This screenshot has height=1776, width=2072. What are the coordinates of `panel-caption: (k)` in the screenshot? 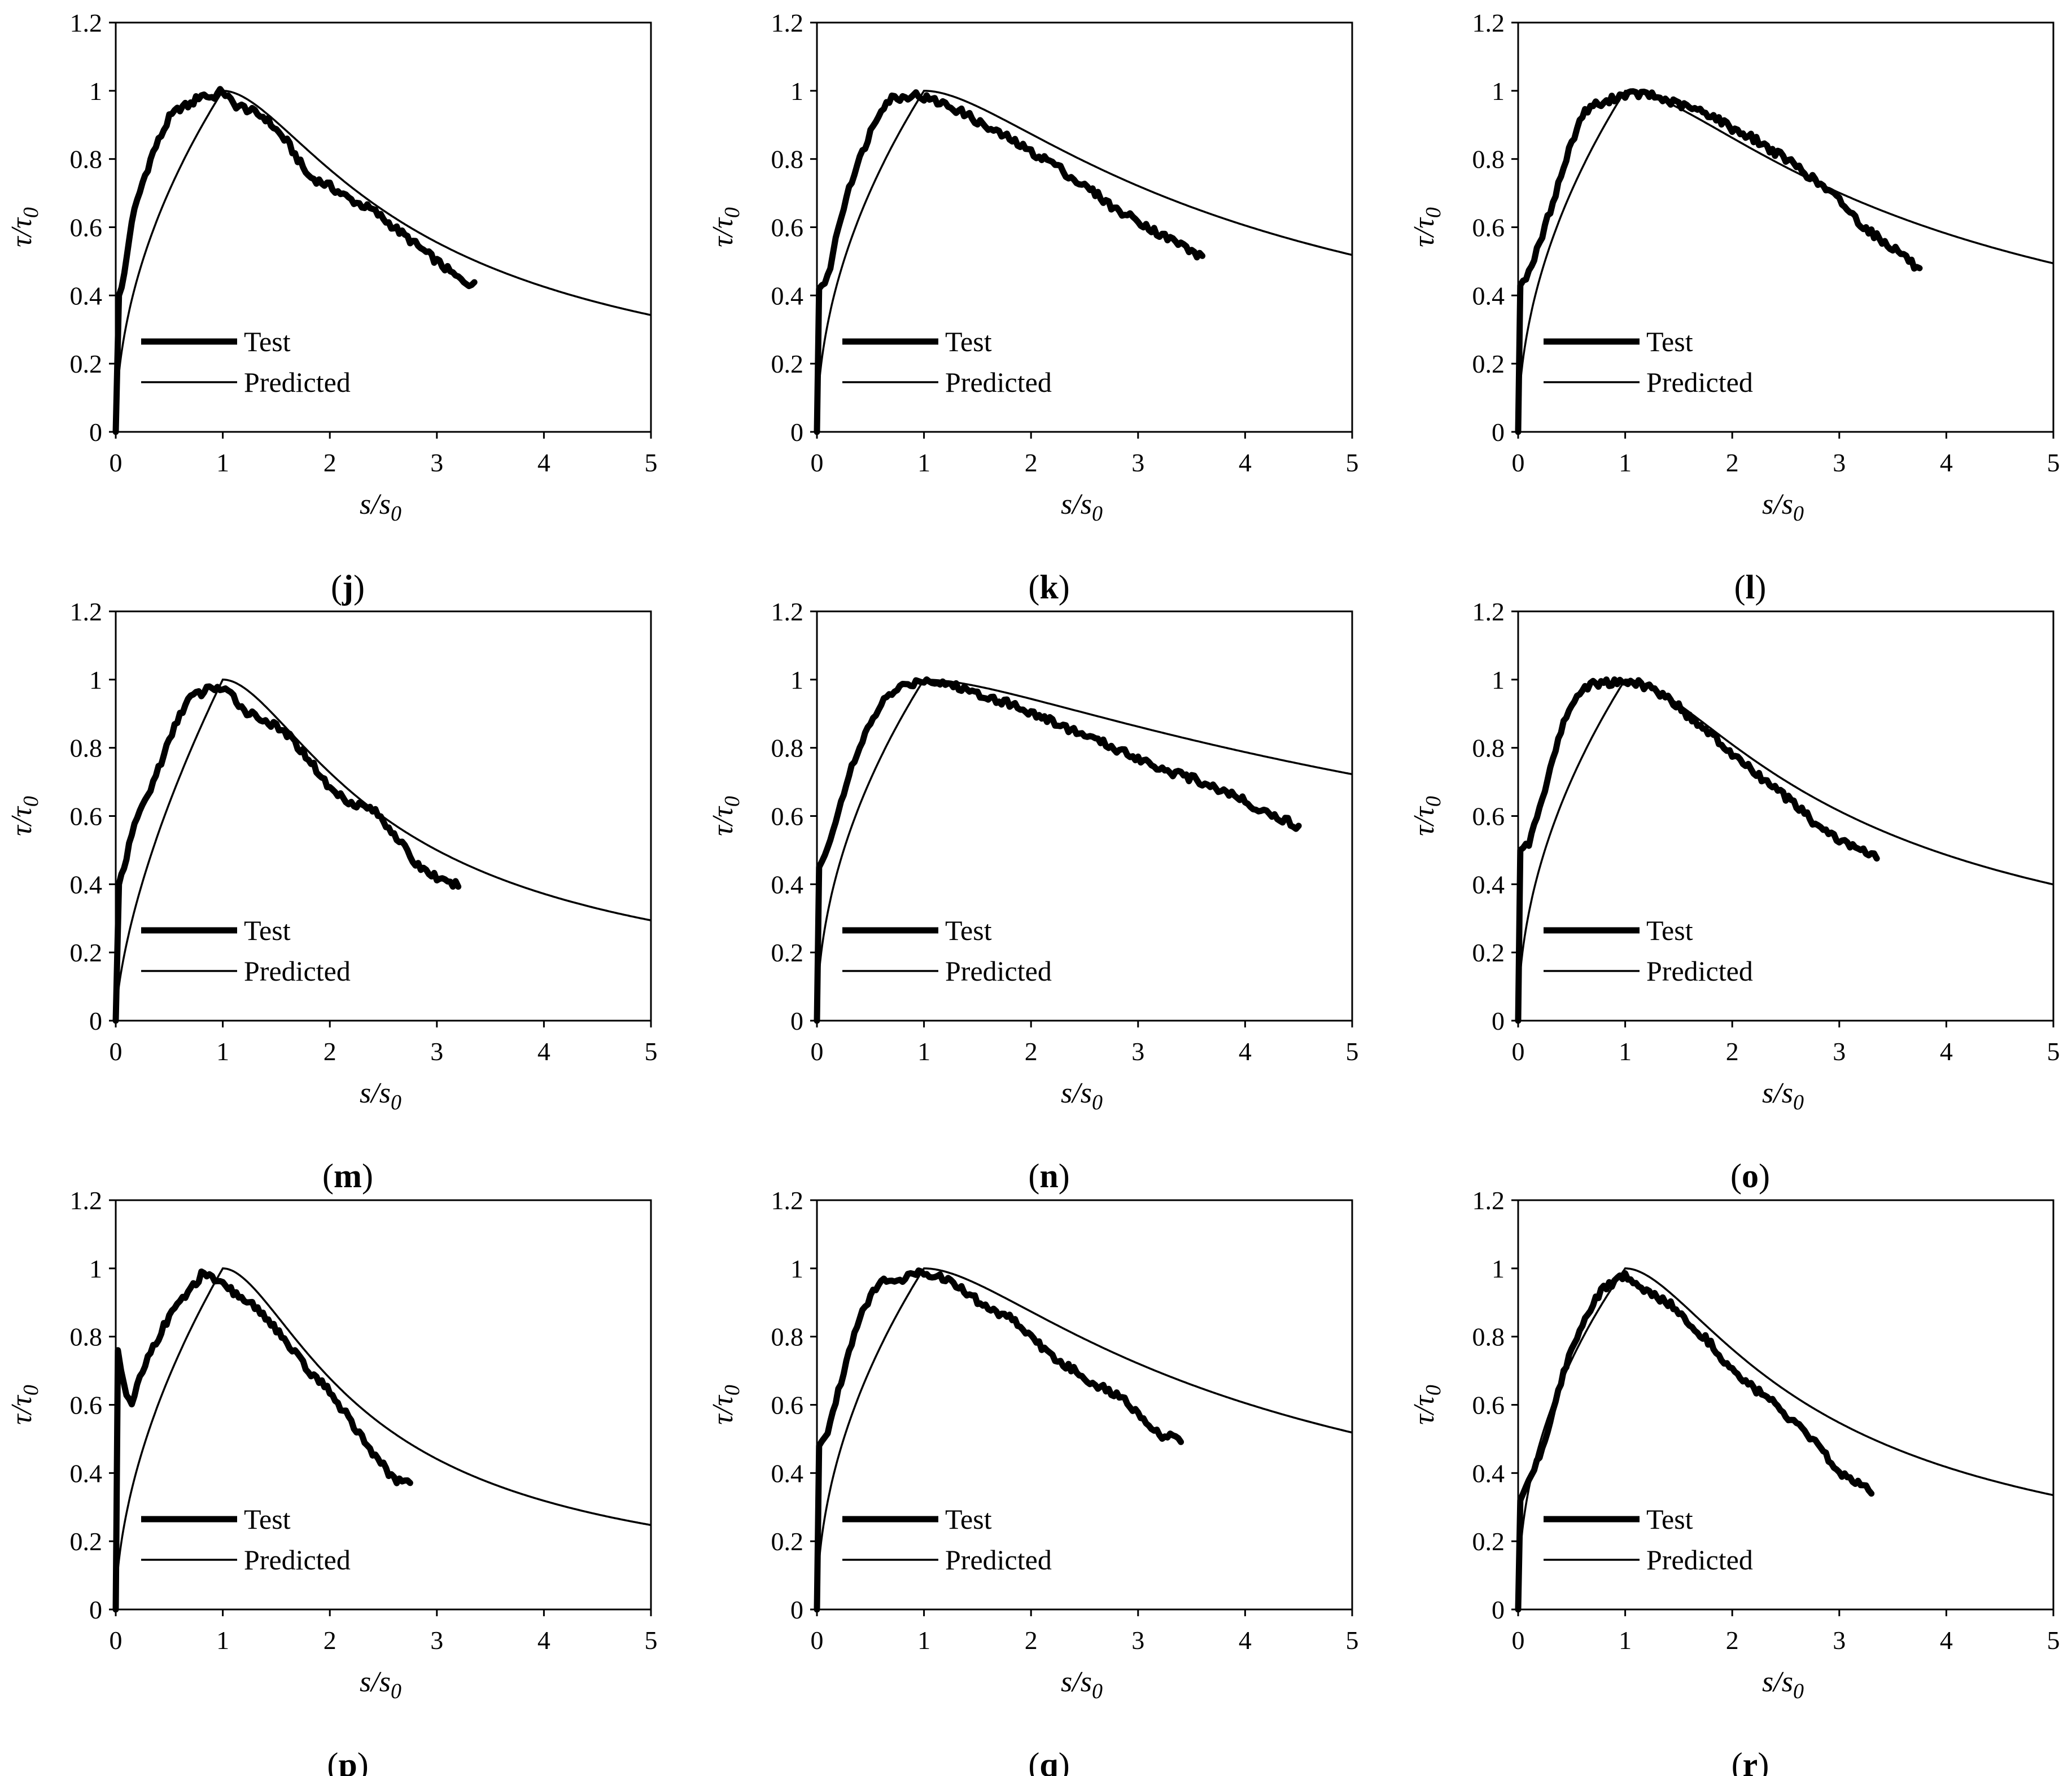 It's located at (1048, 587).